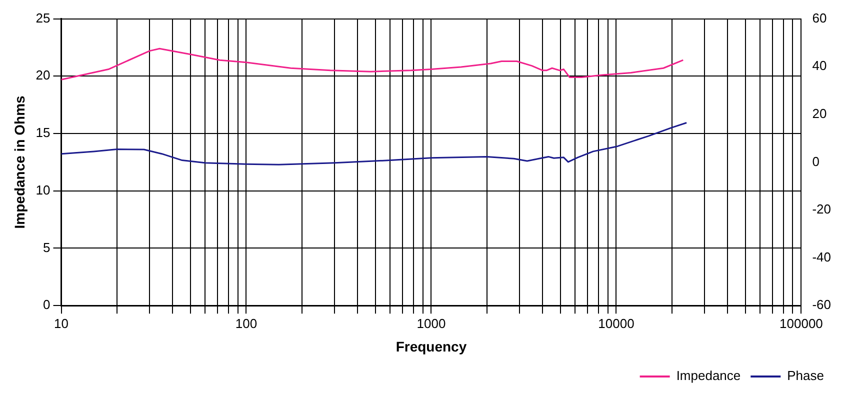  What do you see at coordinates (816, 161) in the screenshot?
I see `y2-tick-label: 0` at bounding box center [816, 161].